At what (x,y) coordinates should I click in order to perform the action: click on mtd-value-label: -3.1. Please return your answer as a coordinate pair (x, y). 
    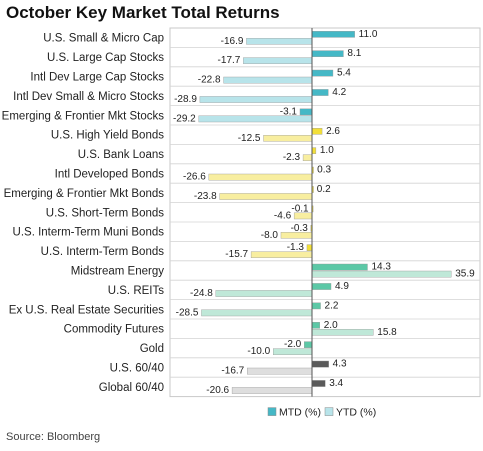
    Looking at the image, I should click on (289, 111).